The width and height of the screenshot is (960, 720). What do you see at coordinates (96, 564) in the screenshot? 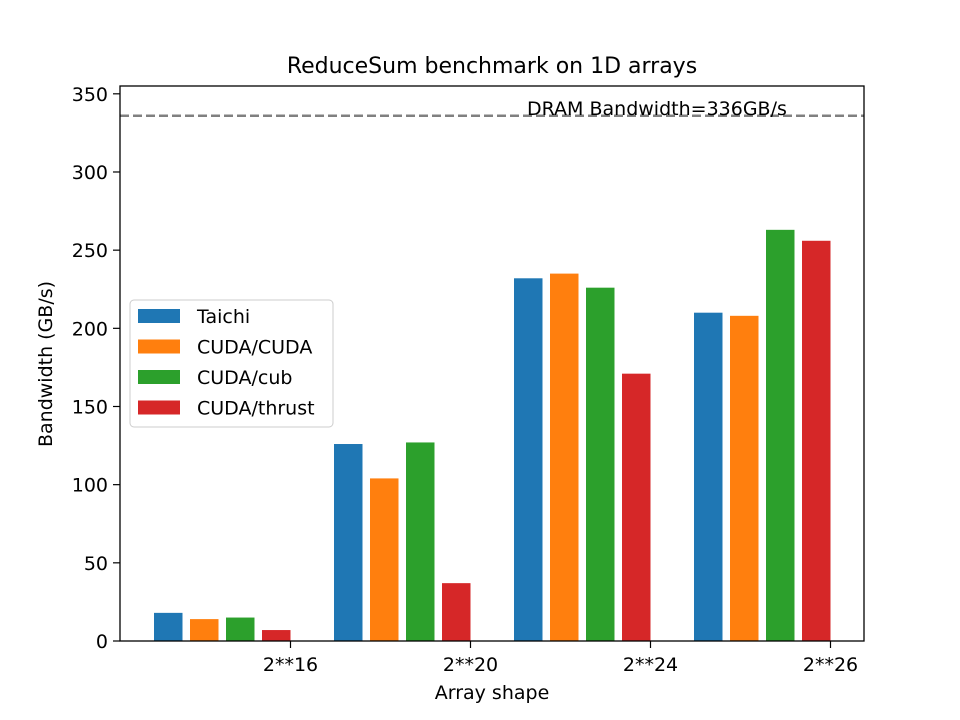
I see `y-tick-label: 50` at bounding box center [96, 564].